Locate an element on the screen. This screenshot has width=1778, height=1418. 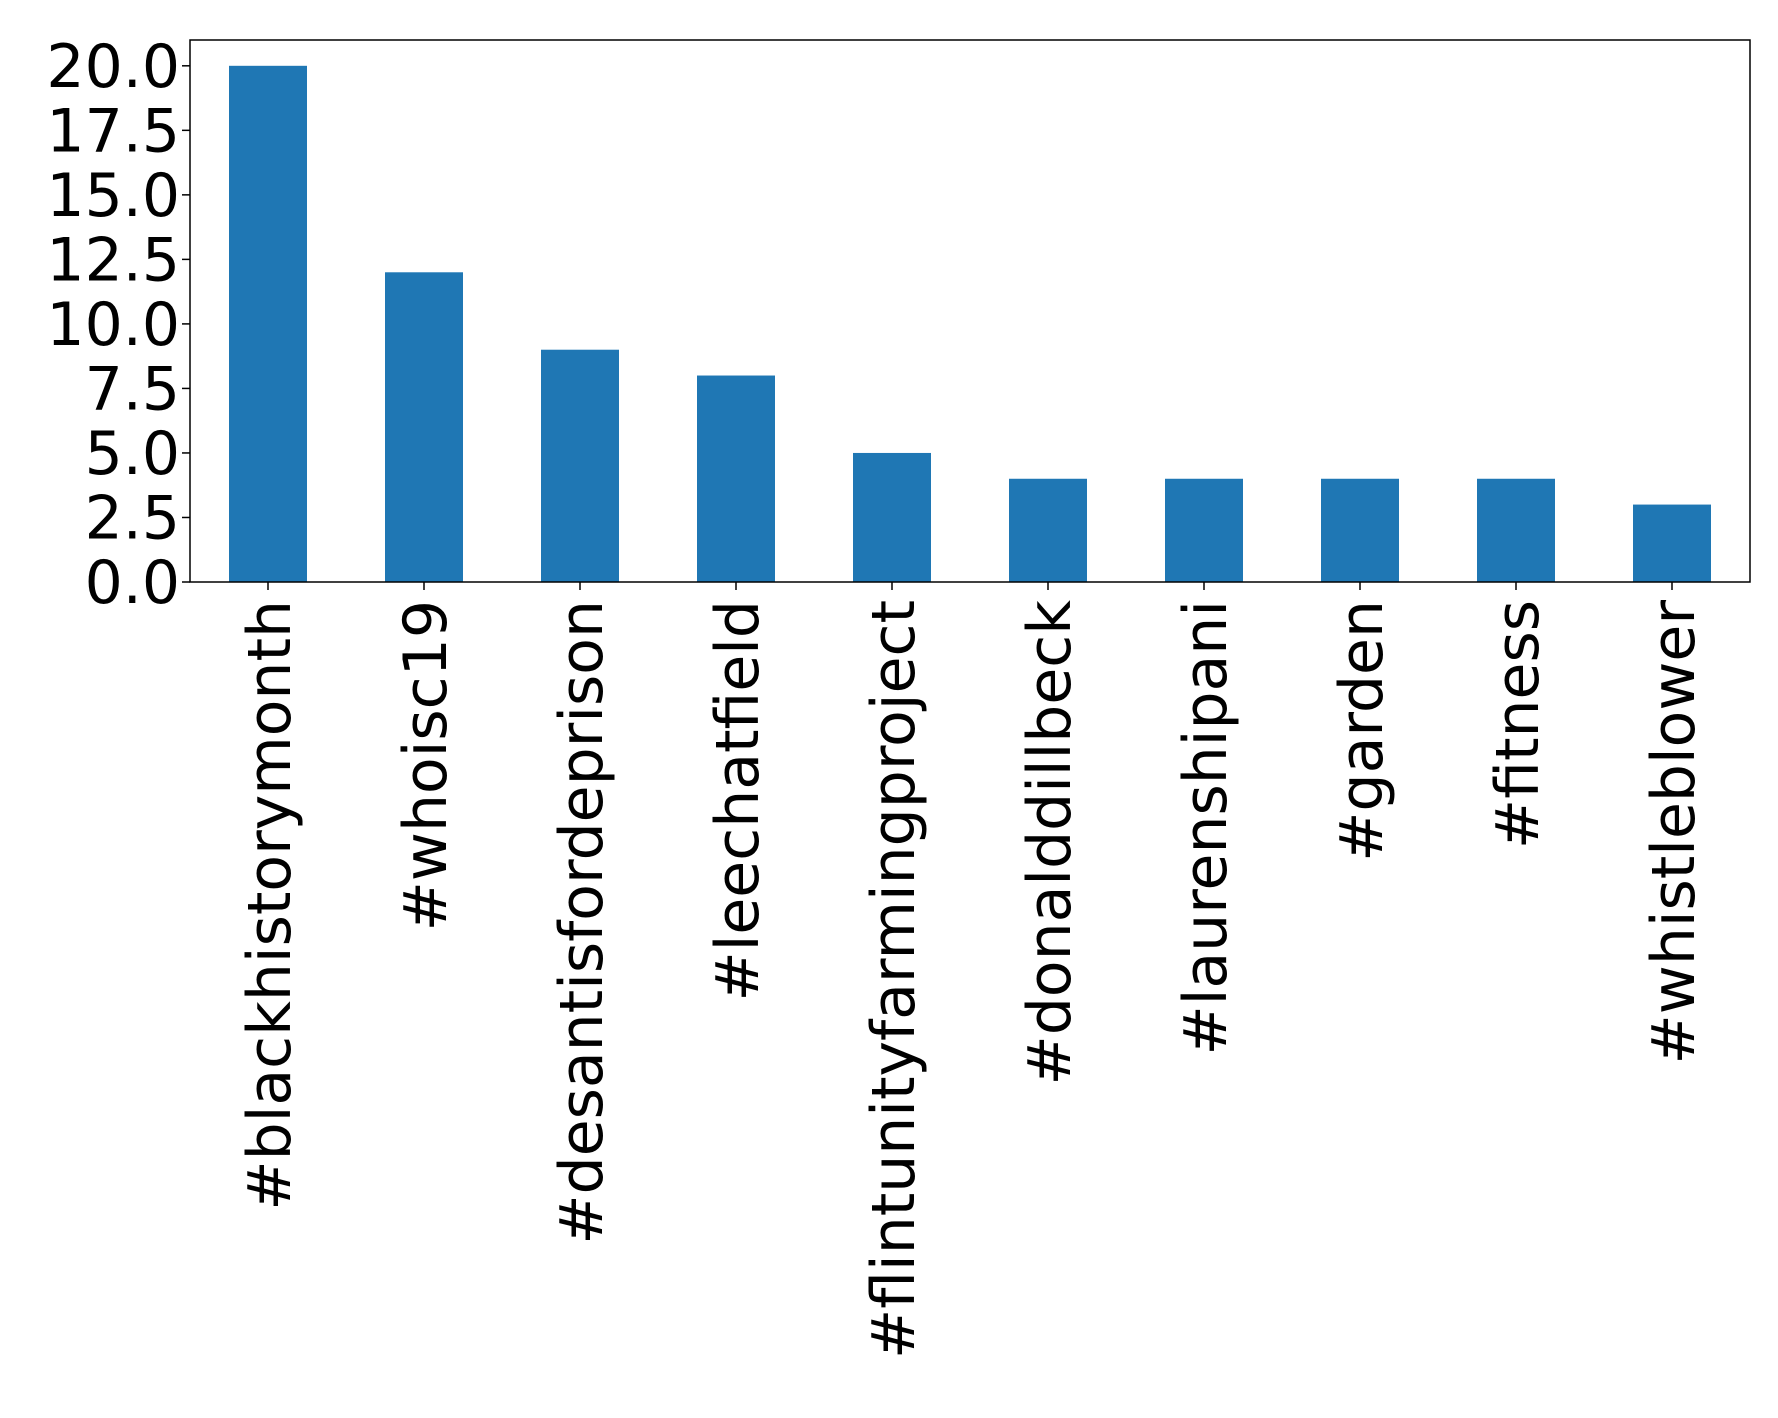
bar-laurenshipani is located at coordinates (1204, 530).